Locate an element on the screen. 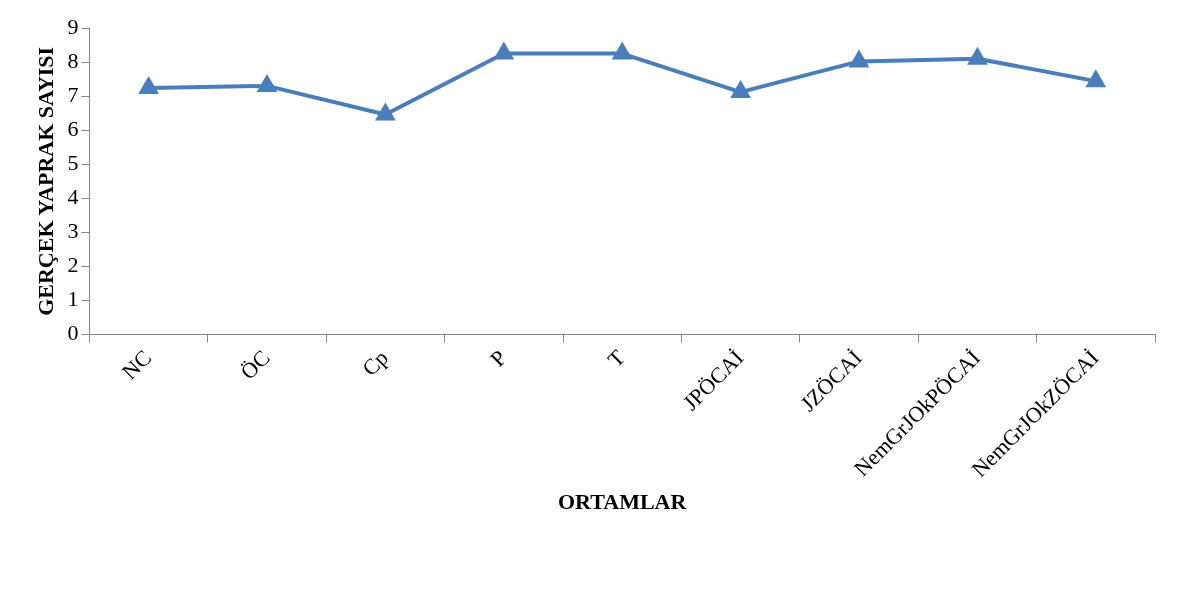  y-tick-label: 7 is located at coordinates (73, 94).